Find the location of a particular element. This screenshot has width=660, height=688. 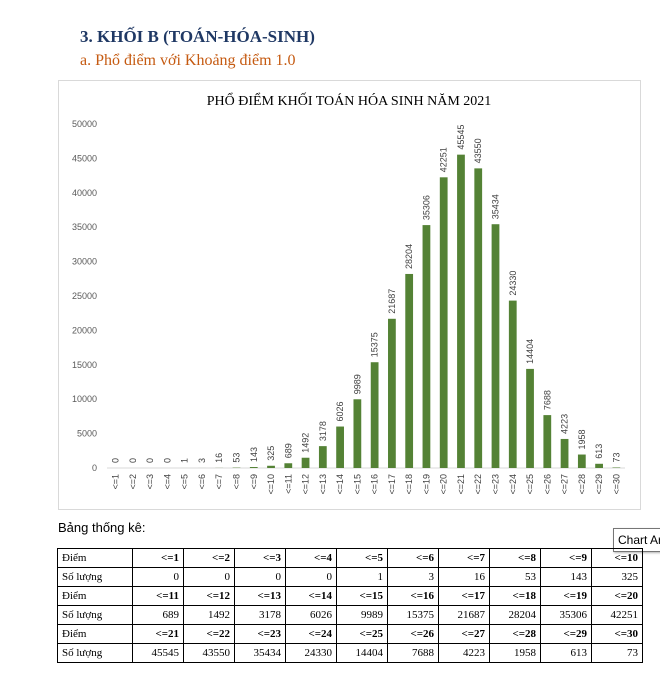

x-tick-label: <=11 is located at coordinates (288, 484).